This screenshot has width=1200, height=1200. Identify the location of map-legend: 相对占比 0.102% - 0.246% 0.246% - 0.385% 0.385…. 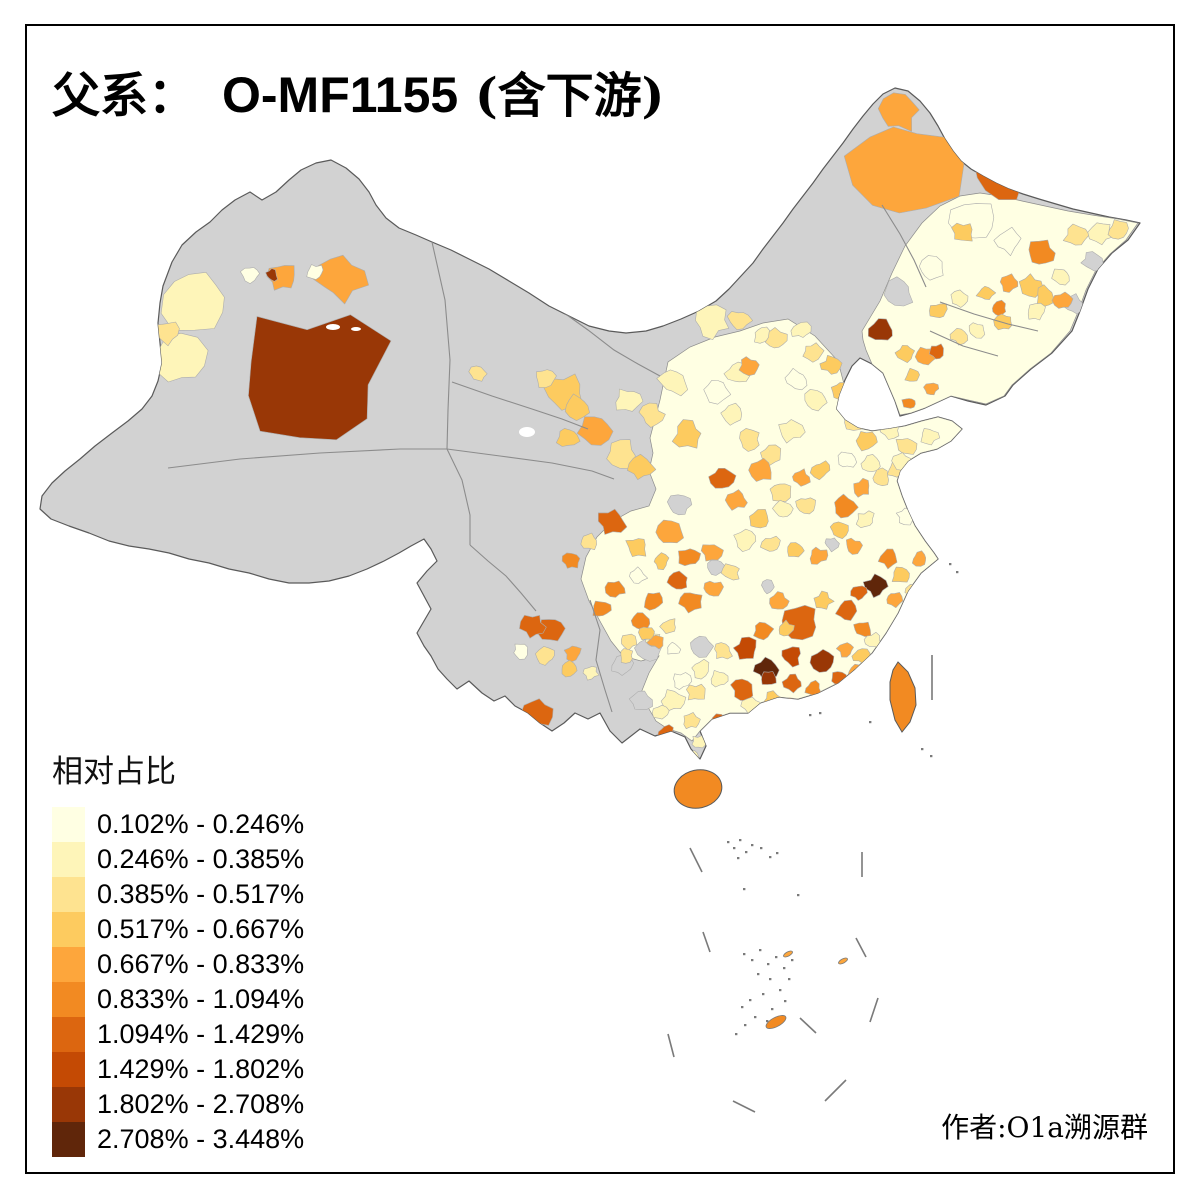
(178, 951).